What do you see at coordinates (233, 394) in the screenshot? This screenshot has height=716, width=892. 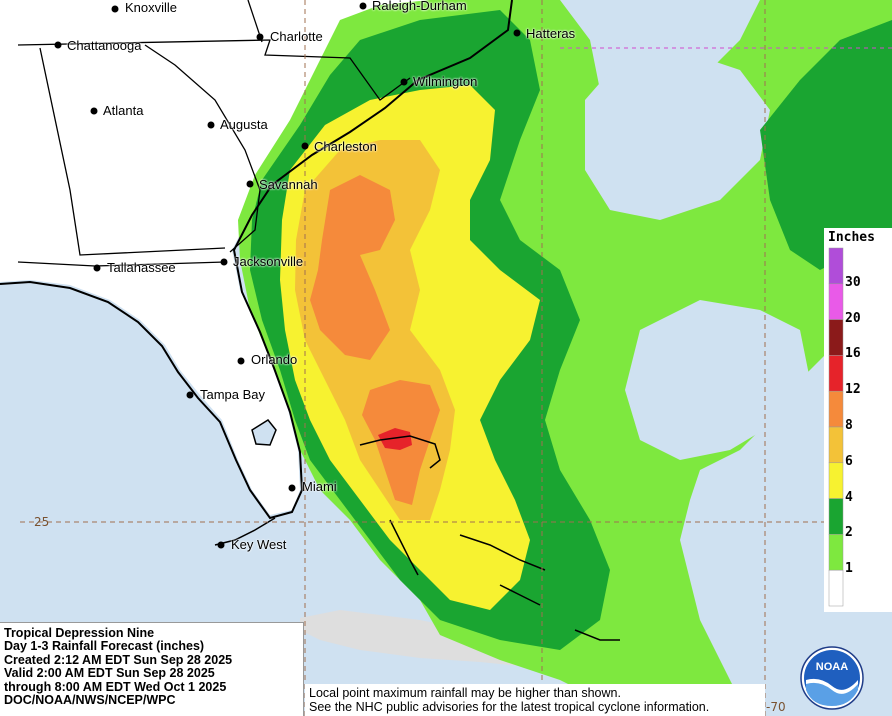 I see `city-label-tampa-bay: Tampa Bay` at bounding box center [233, 394].